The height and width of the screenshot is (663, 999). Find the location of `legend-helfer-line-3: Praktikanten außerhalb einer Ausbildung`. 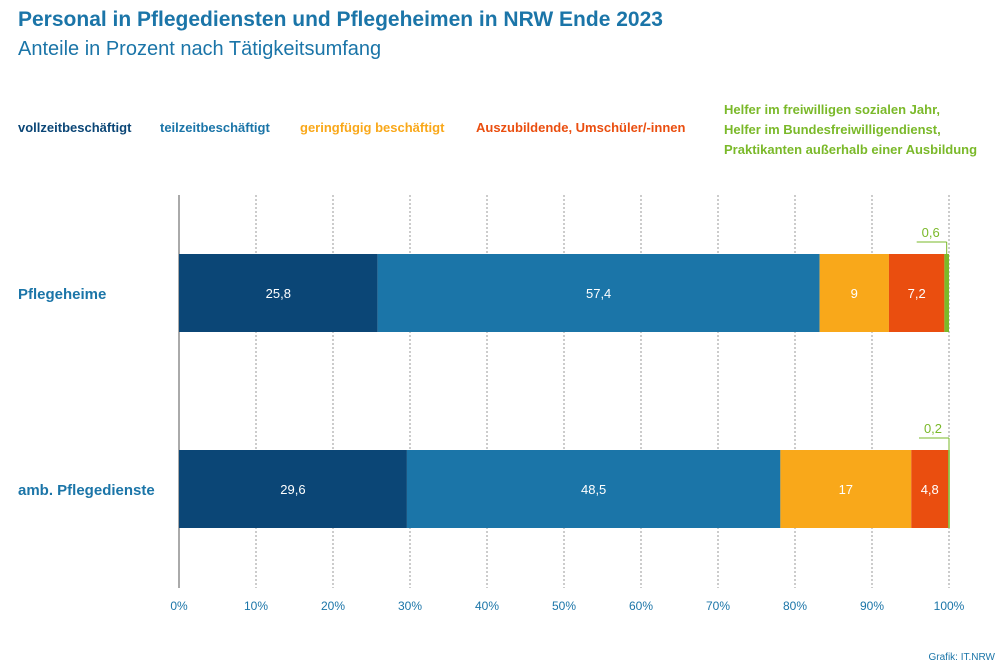

legend-helfer-line-3: Praktikanten außerhalb einer Ausbildung is located at coordinates (851, 149).